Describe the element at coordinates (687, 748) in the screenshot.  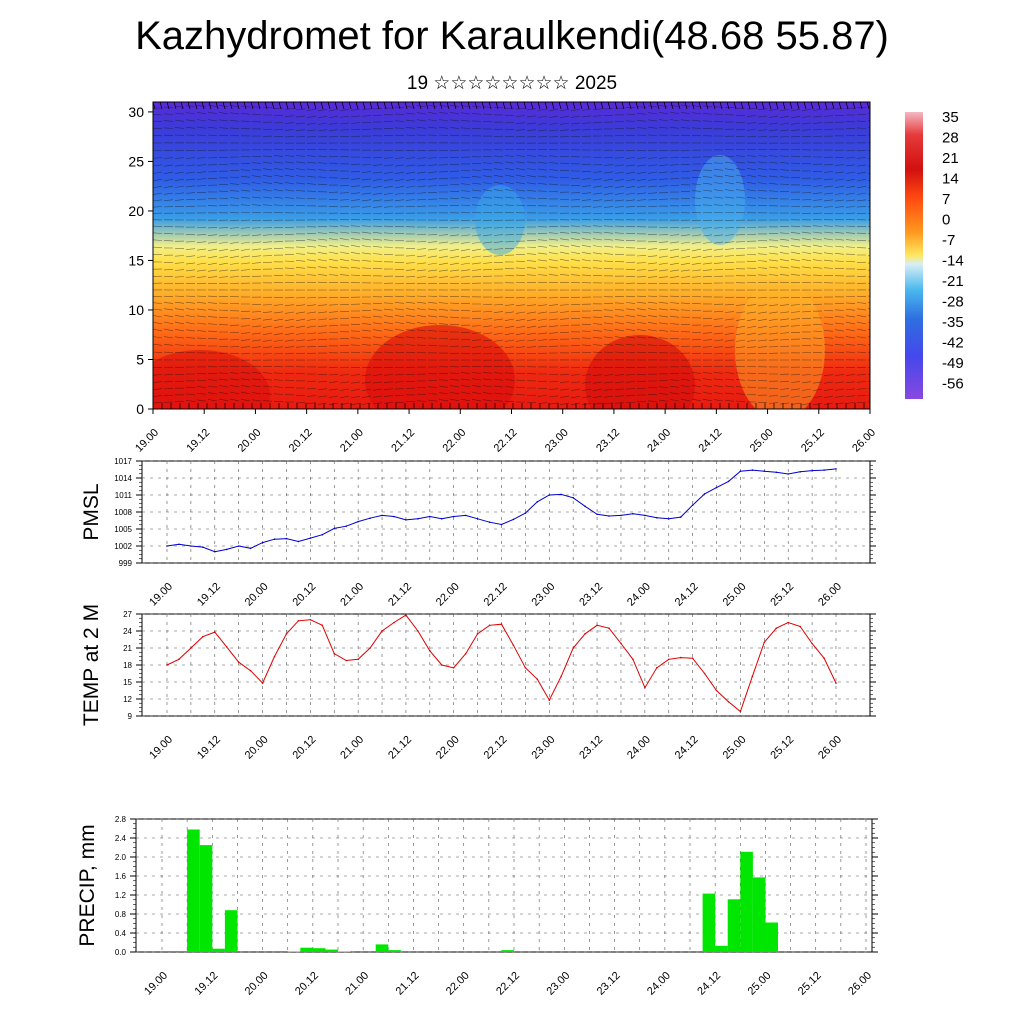
I see `x-tick-label: 24.12` at that location.